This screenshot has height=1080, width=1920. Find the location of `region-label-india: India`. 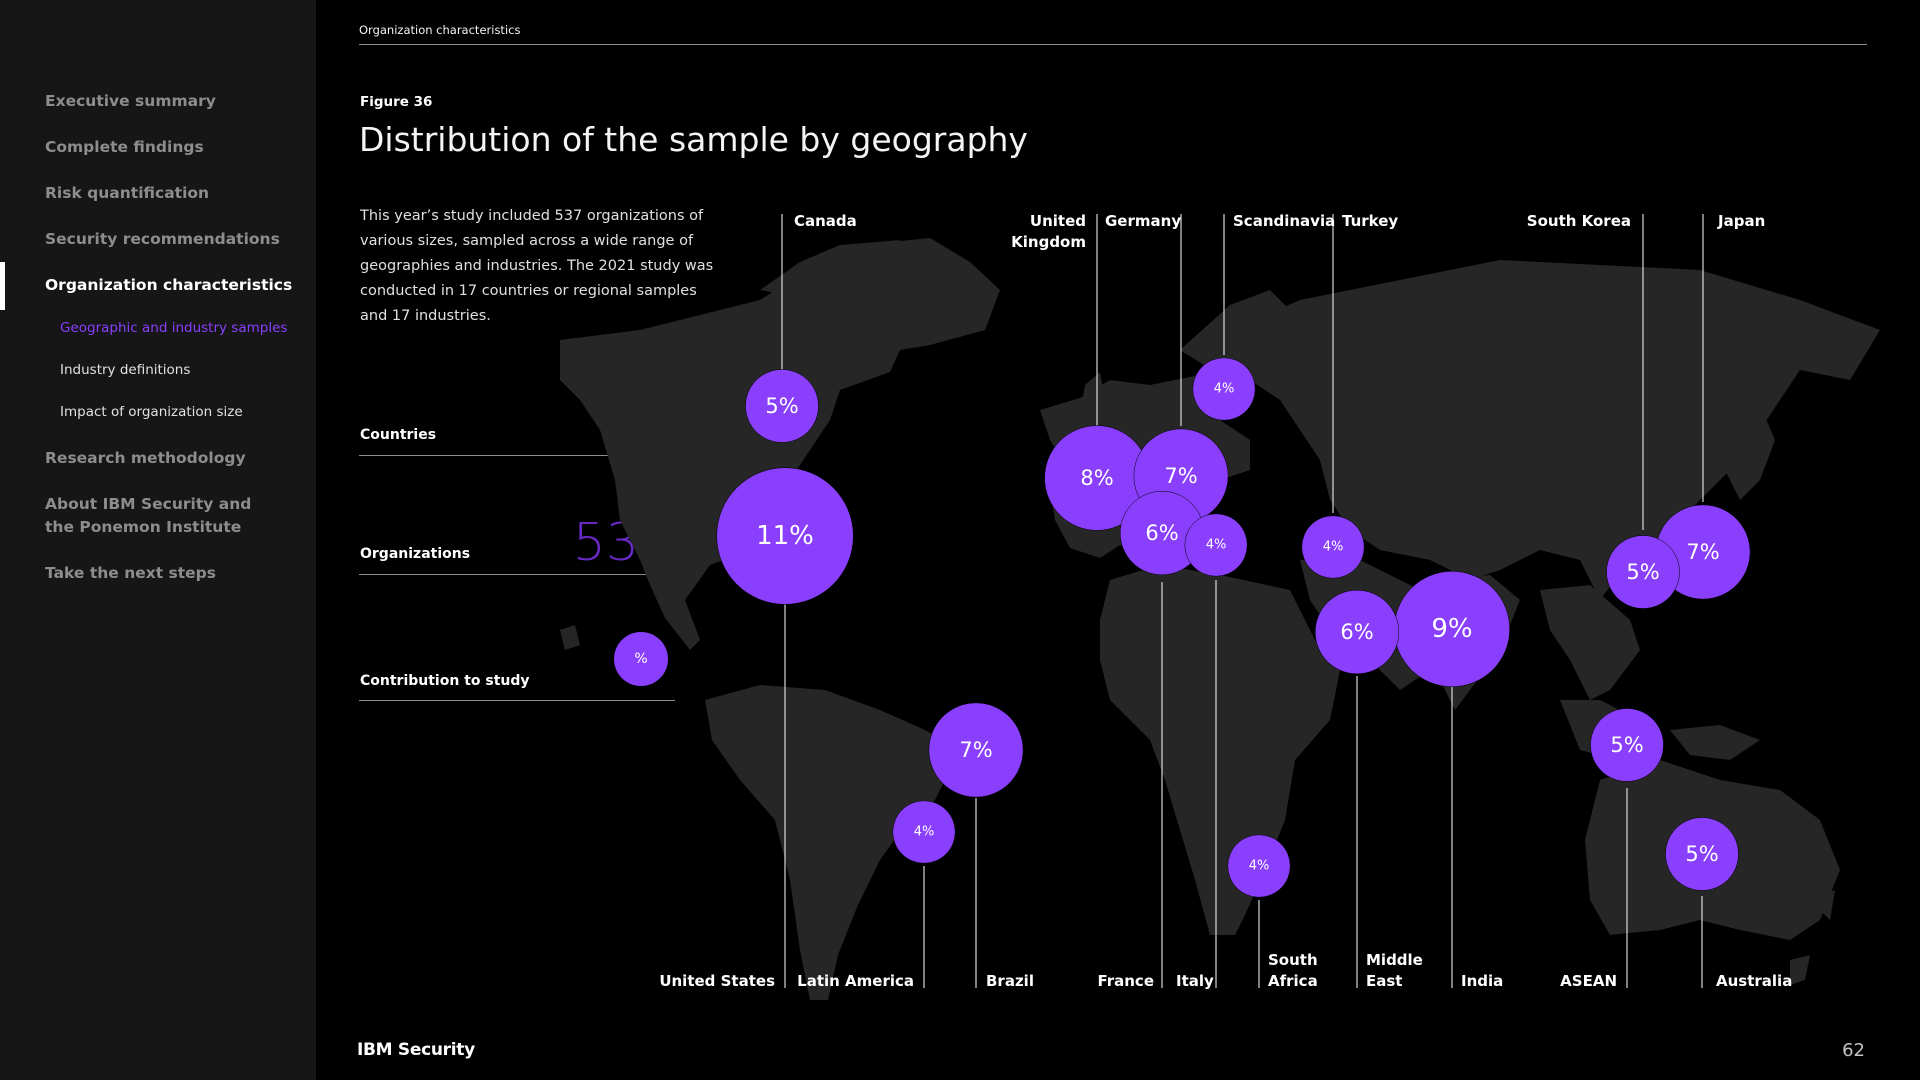

region-label-india: India is located at coordinates (1482, 981).